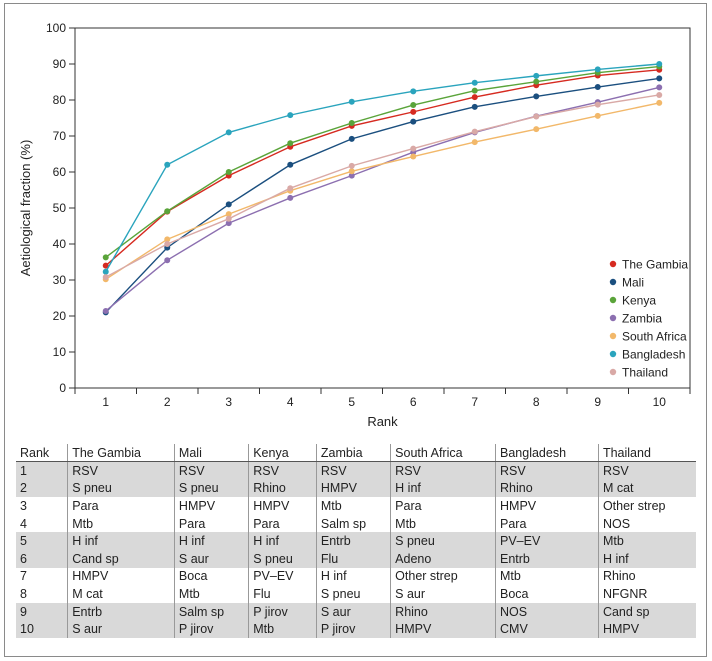 The width and height of the screenshot is (712, 661). I want to click on y-tick-label: 30, so click(60, 280).